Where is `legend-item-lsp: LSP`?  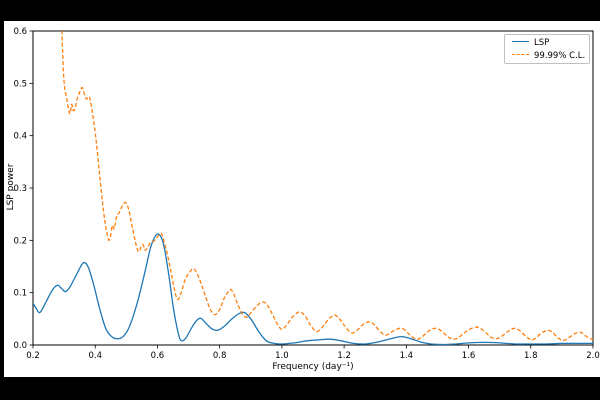 legend-item-lsp: LSP is located at coordinates (550, 43).